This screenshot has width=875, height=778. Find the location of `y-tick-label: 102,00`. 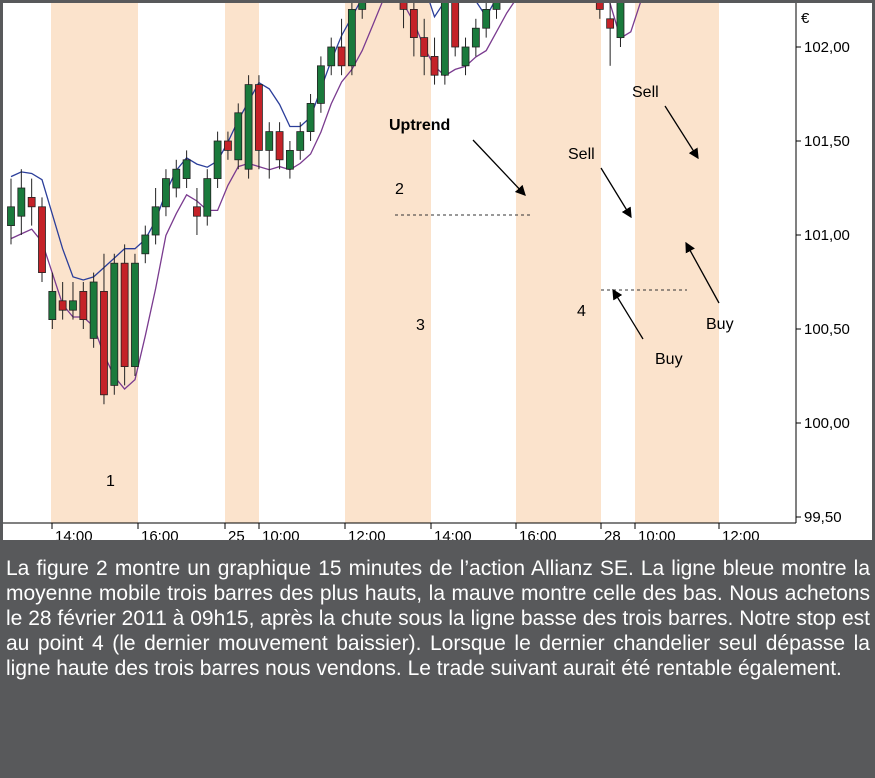

y-tick-label: 102,00 is located at coordinates (827, 47).